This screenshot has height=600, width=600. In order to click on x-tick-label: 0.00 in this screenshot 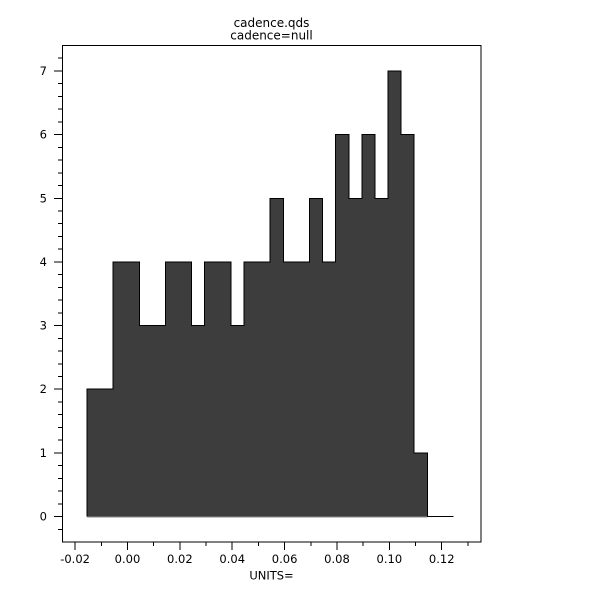, I will do `click(128, 559)`.